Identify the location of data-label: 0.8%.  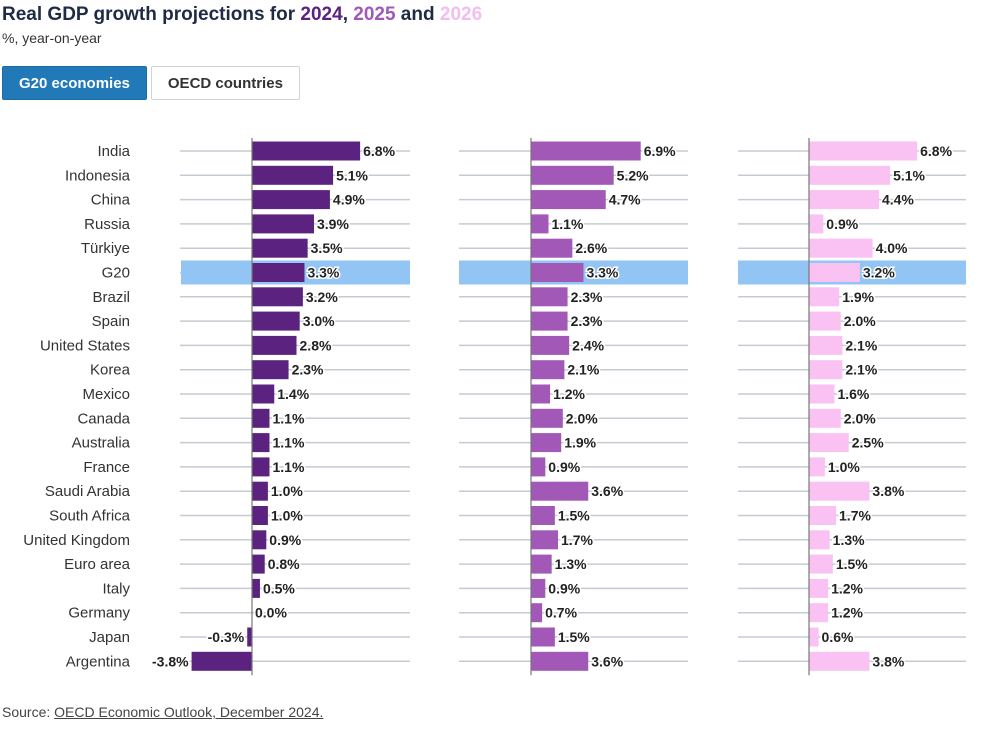
(284, 564).